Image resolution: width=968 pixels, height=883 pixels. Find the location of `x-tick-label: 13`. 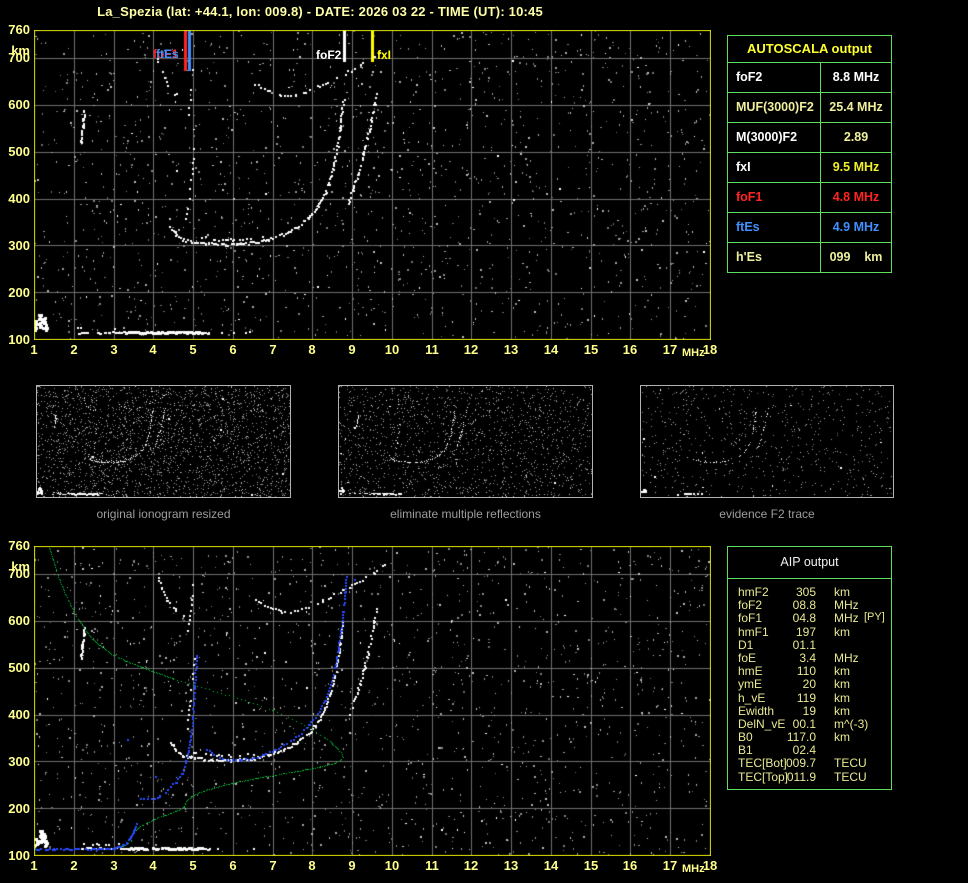

x-tick-label: 13 is located at coordinates (511, 349).